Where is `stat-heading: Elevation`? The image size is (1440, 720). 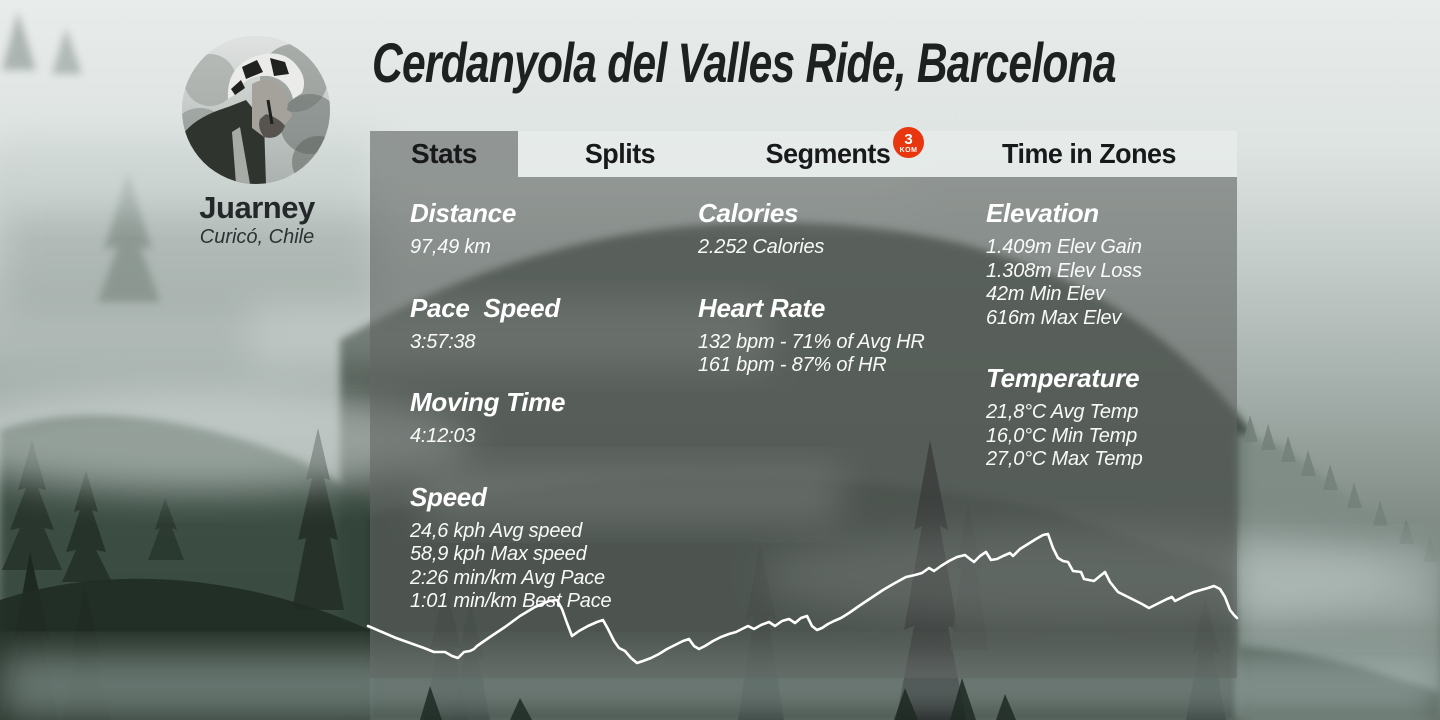 stat-heading: Elevation is located at coordinates (1042, 213).